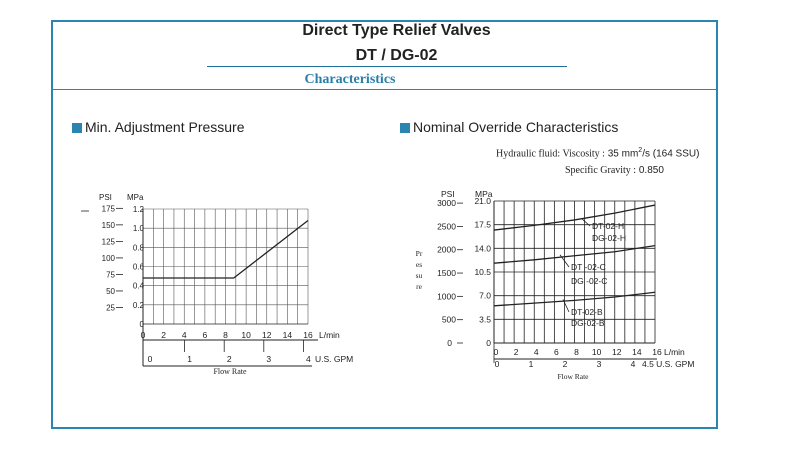  I want to click on mpa-tick-label: 21.0, so click(482, 201).